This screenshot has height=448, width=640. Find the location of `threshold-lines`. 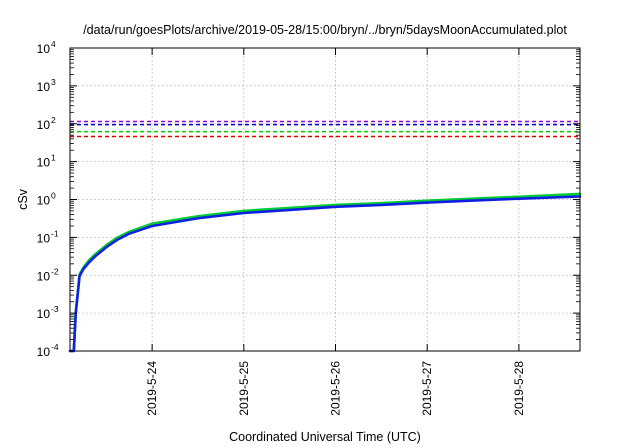

threshold-lines is located at coordinates (325, 129).